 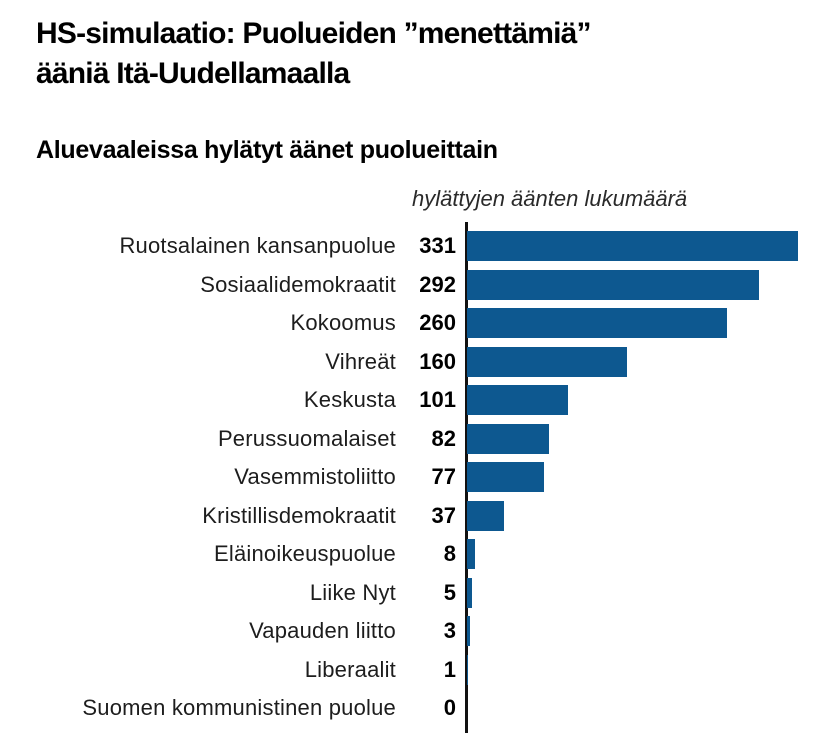 What do you see at coordinates (449, 553) in the screenshot?
I see `value-label: 8` at bounding box center [449, 553].